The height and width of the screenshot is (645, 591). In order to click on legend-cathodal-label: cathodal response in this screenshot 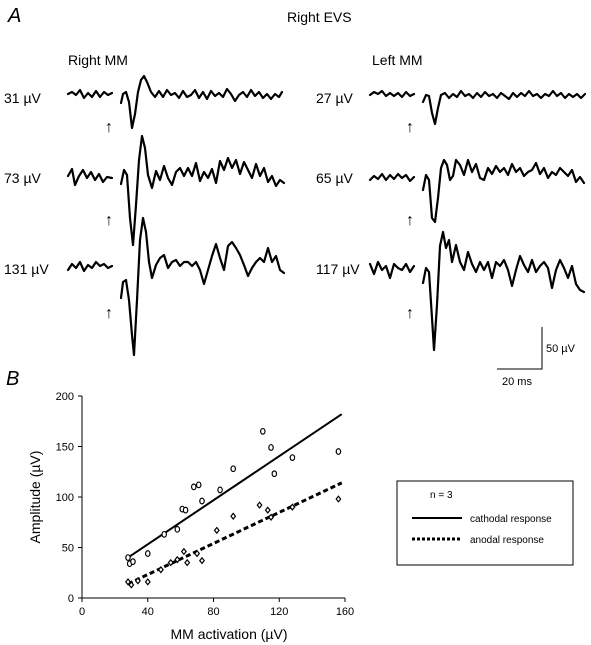, I will do `click(511, 519)`.